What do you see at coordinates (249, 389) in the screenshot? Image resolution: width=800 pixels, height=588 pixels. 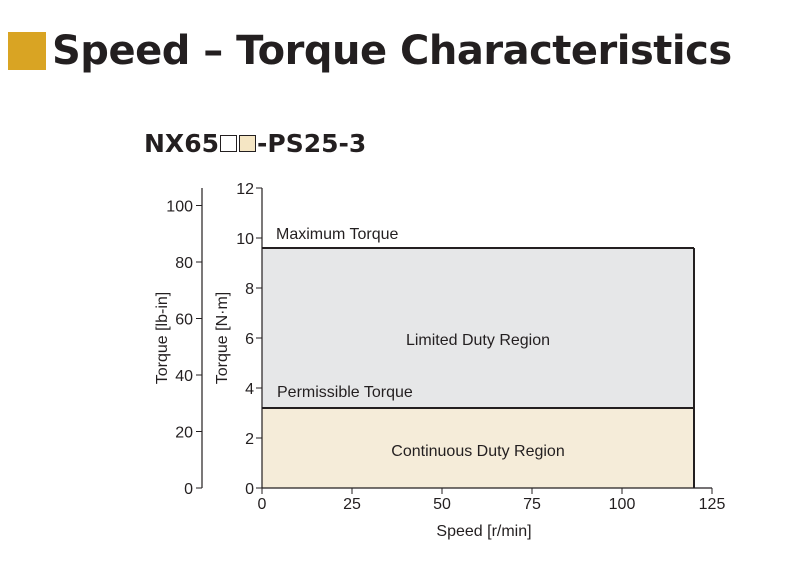 I see `y-tick-label: 4` at bounding box center [249, 389].